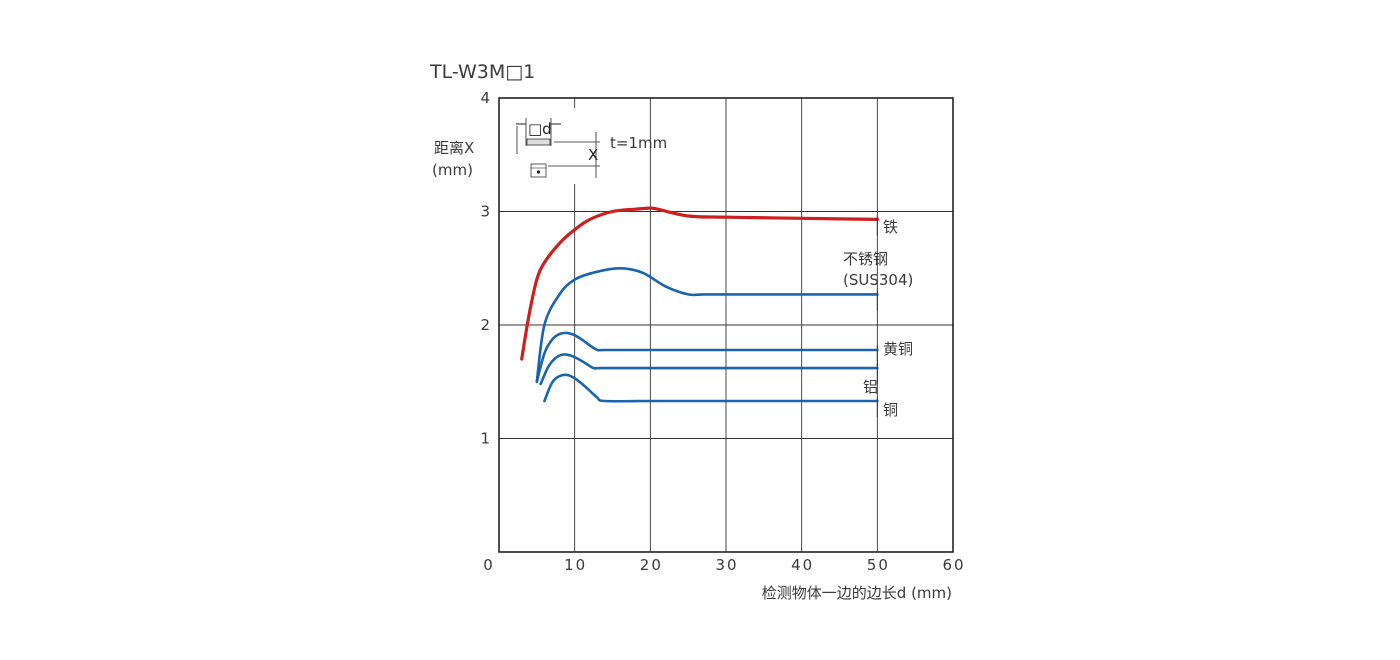 The width and height of the screenshot is (1400, 660). I want to click on inset-background, so click(555, 146).